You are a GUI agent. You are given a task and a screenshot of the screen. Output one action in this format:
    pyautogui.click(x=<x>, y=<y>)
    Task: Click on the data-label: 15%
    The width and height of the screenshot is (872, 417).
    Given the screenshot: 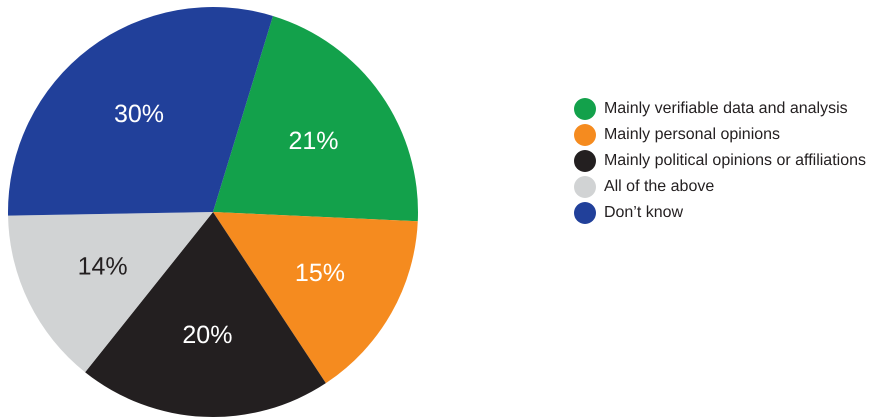 What is the action you would take?
    pyautogui.click(x=319, y=272)
    